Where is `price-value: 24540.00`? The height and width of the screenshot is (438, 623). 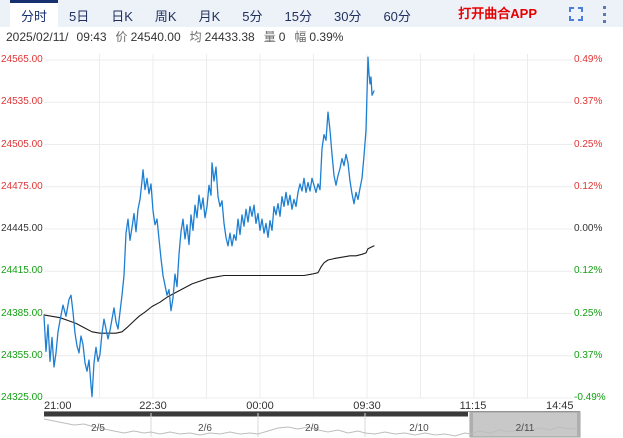 price-value: 24540.00 is located at coordinates (155, 36).